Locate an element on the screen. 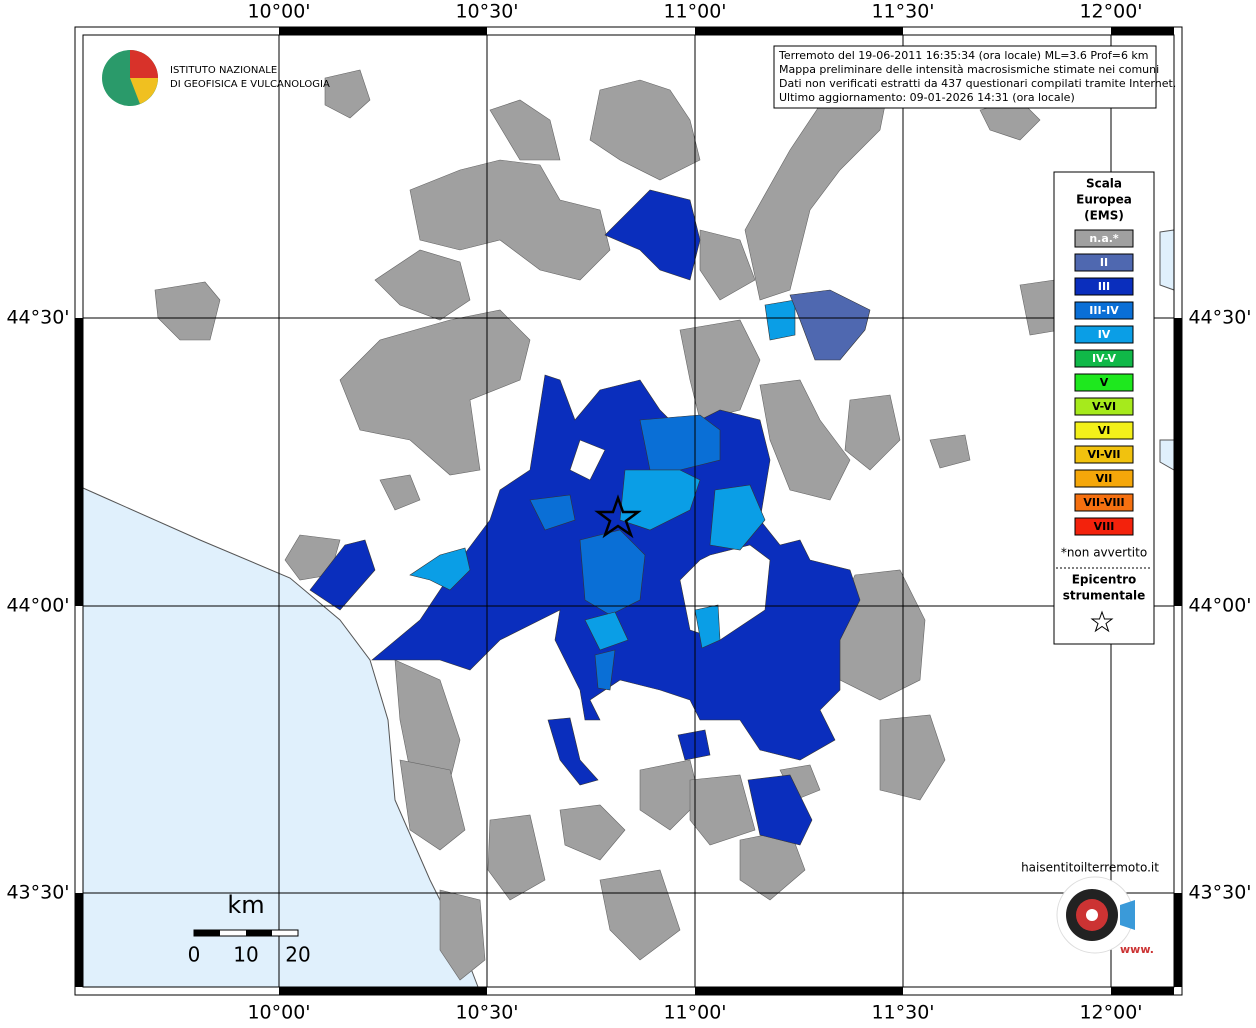  logo-text: DI GEOFISICA E VULCANOLOGIA is located at coordinates (250, 84).